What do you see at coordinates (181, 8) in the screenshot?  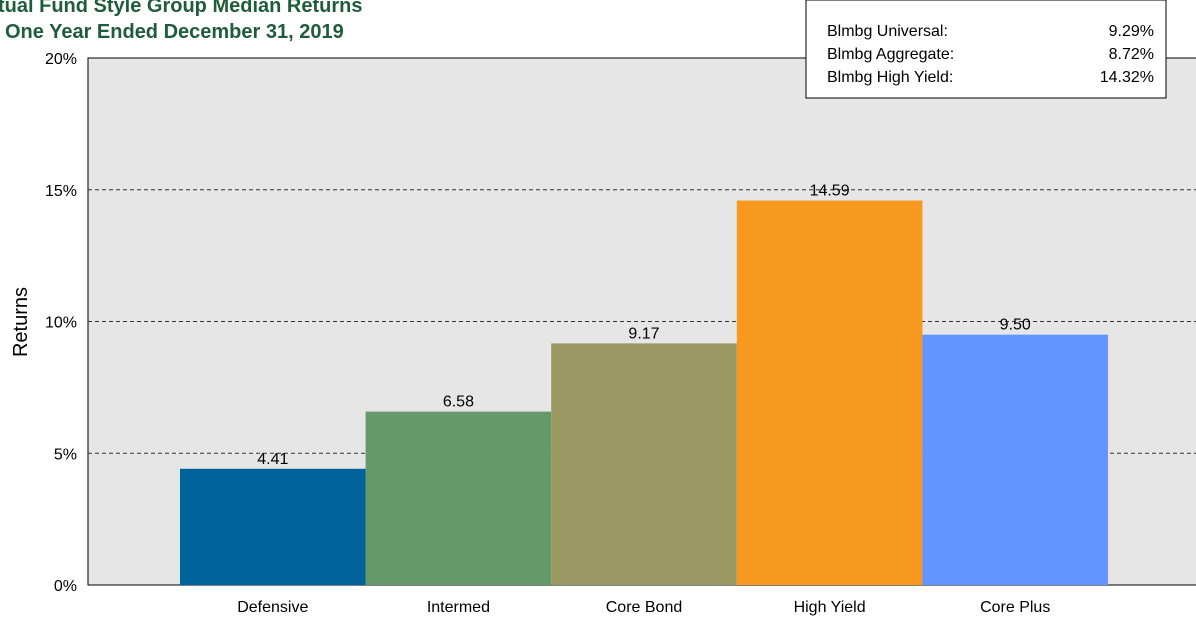 I see `chart-title: tual Fund Style Group Median Returns` at bounding box center [181, 8].